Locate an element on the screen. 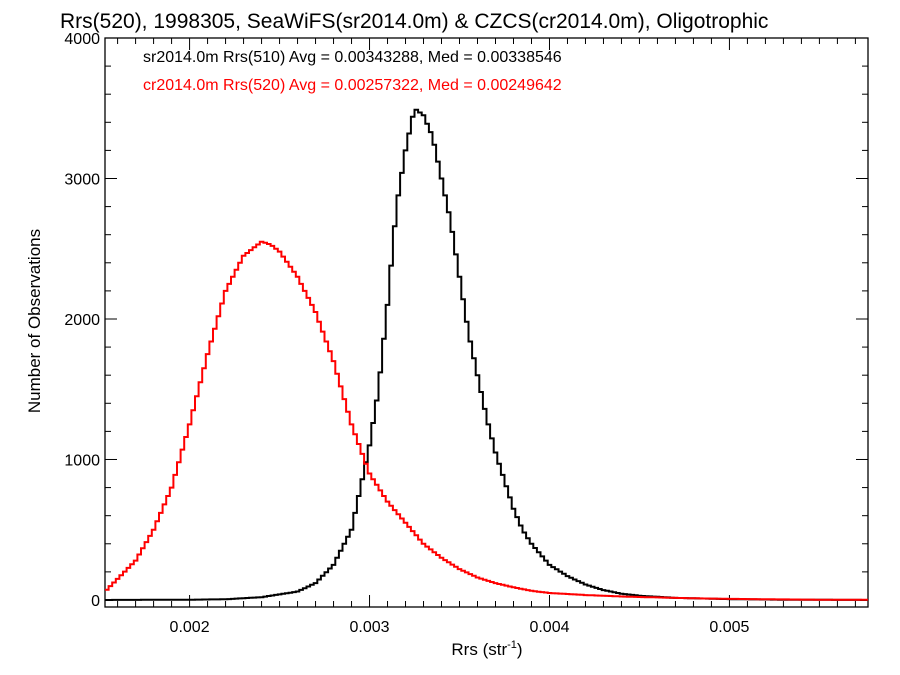  x-tick-labels: 0.002 0.003 0.004 0.005 is located at coordinates (460, 627).